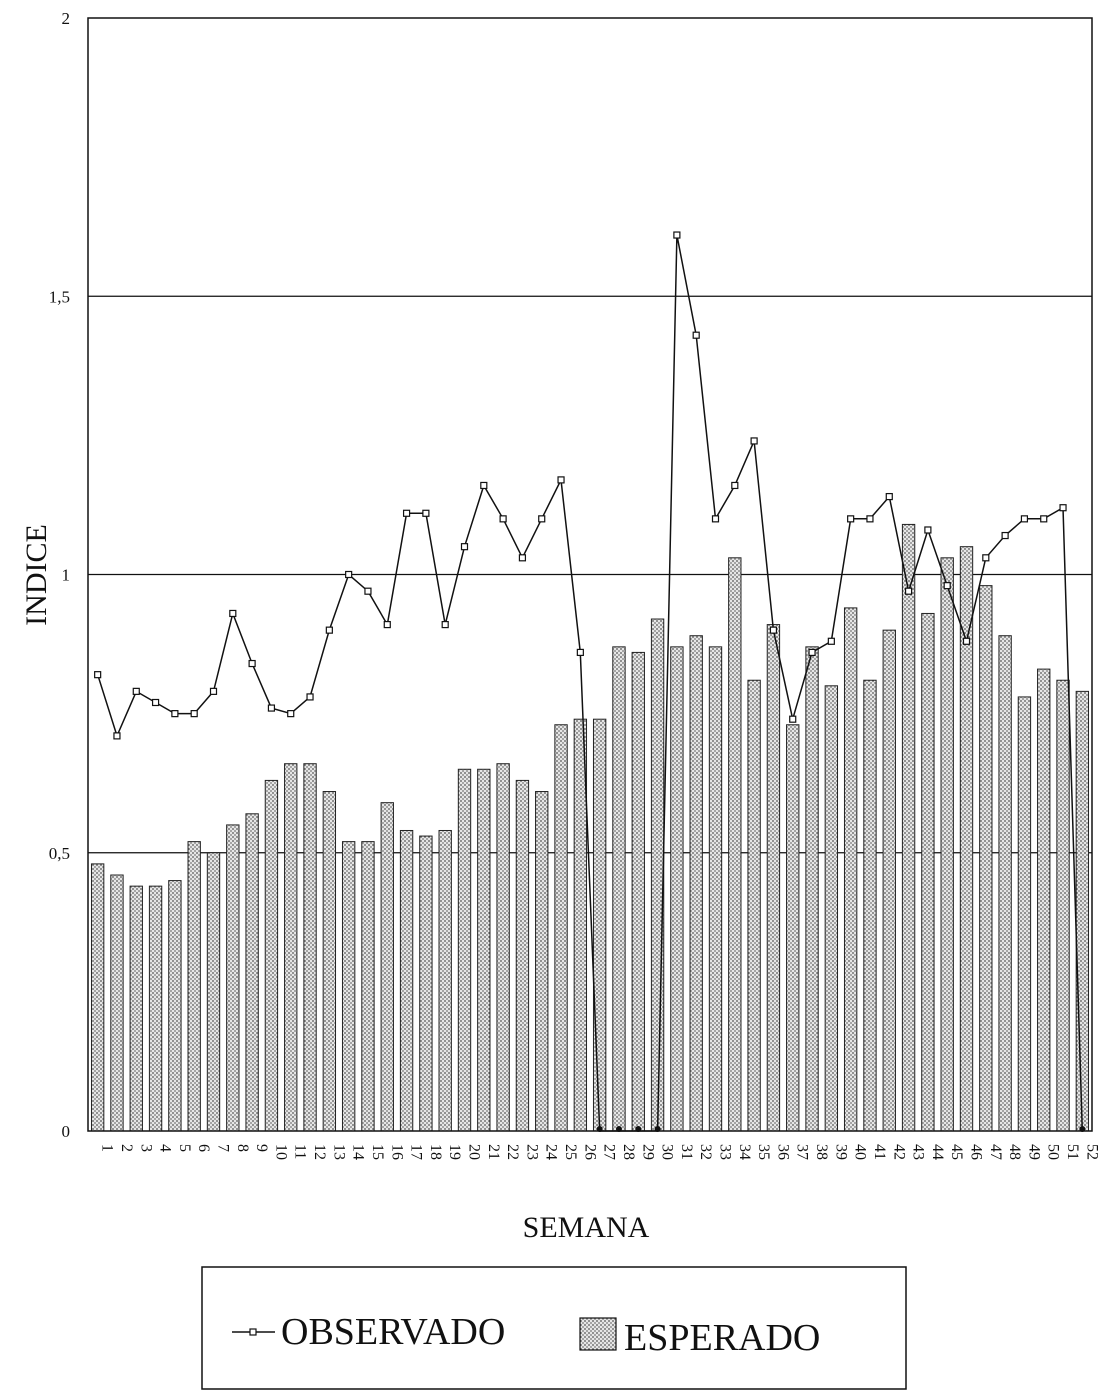 Image resolution: width=1098 pixels, height=1393 pixels. What do you see at coordinates (66, 575) in the screenshot?
I see `y-tick-label: 1` at bounding box center [66, 575].